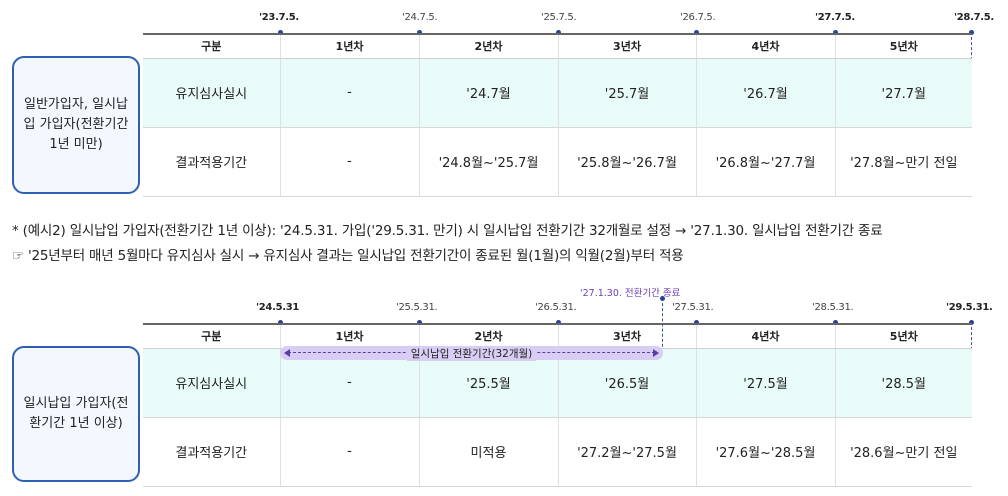  I want to click on table-cell: '24.8월~'25.7월, so click(488, 162).